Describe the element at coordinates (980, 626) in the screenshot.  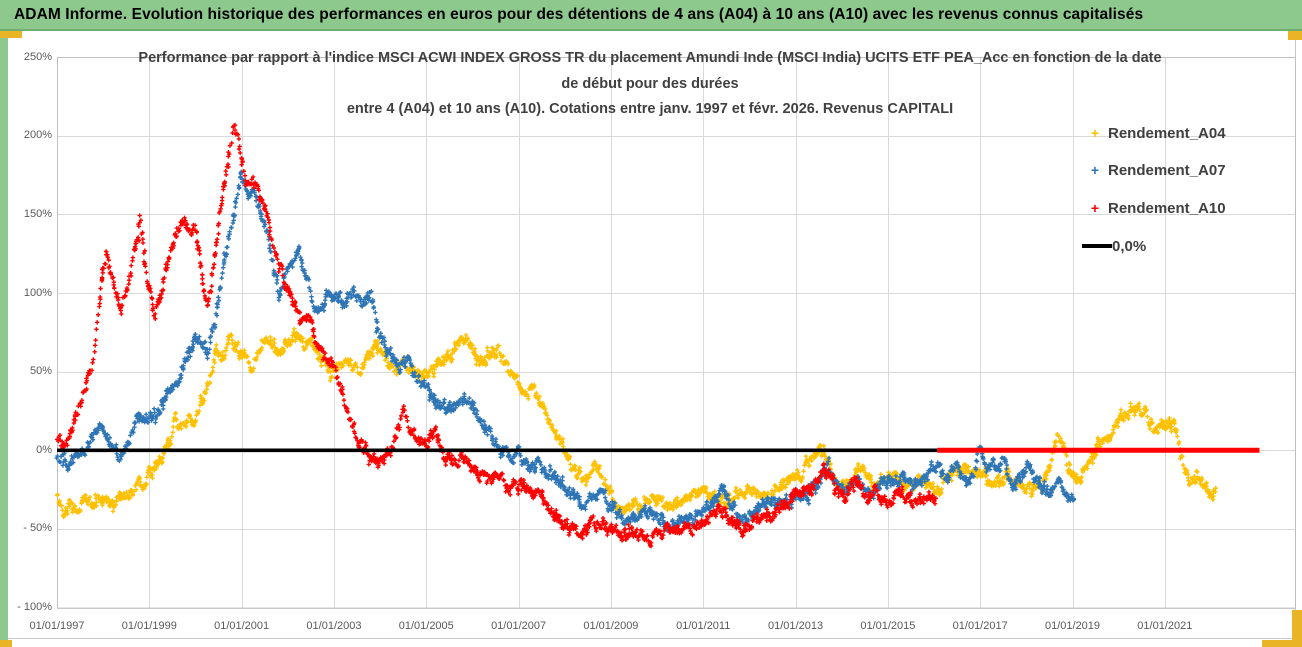
I see `x-tick-label: 01/01/2017` at that location.